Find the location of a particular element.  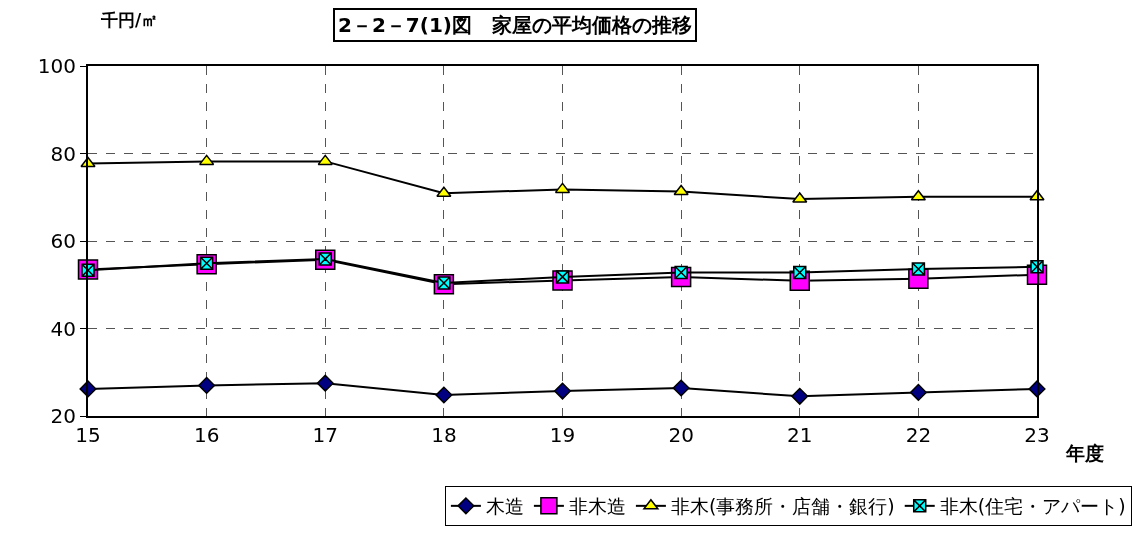

x-tick-label: 16 is located at coordinates (206, 435).